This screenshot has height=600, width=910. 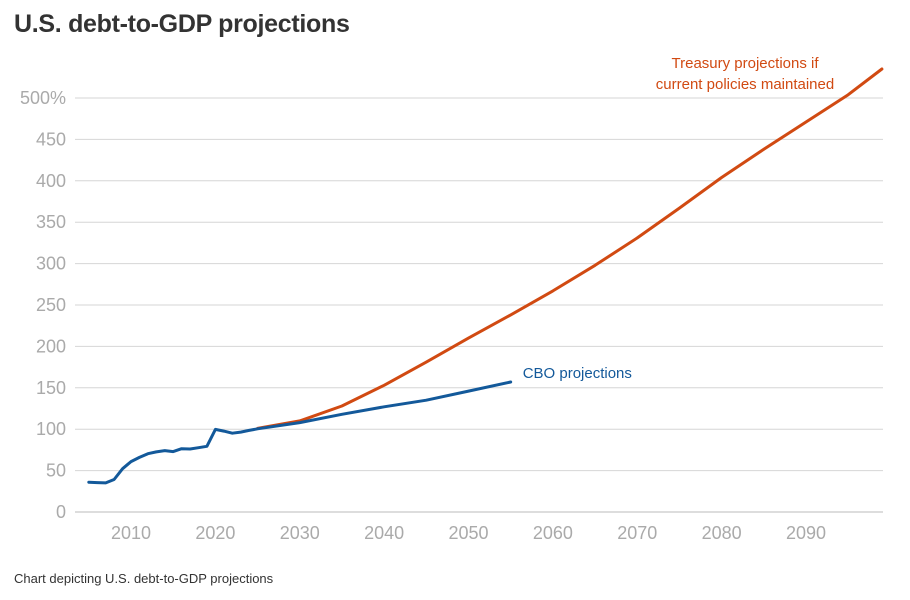 What do you see at coordinates (577, 373) in the screenshot?
I see `cbo-label: CBO projections` at bounding box center [577, 373].